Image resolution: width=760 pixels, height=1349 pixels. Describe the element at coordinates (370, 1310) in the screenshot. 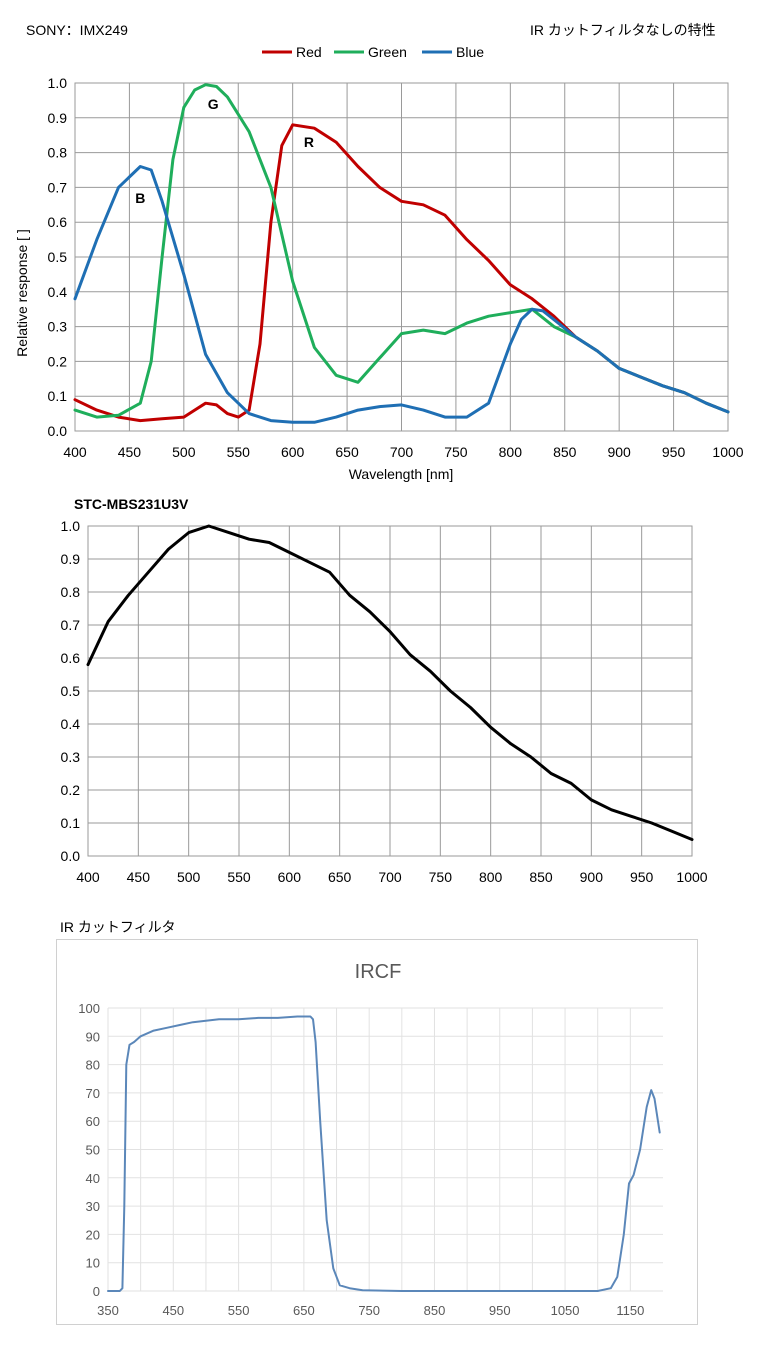

I see `x-tick-labels: 350 450 550 650 750 850 950 1050 1150` at that location.